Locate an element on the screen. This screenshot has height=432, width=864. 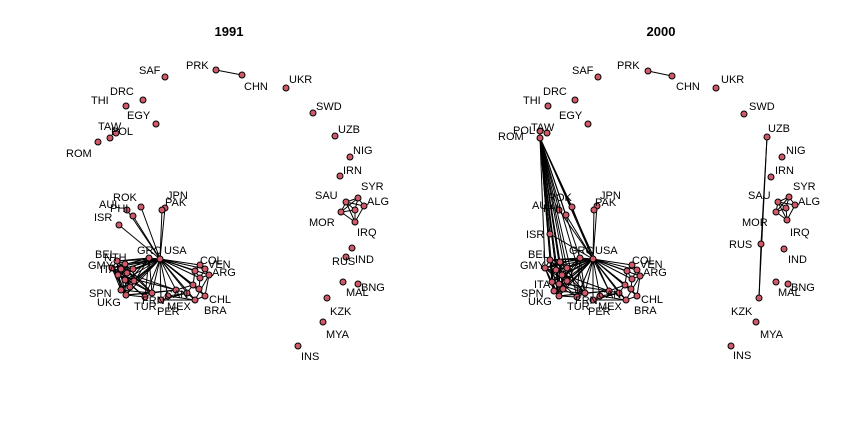
panel-1991-title: 1991 is located at coordinates (229, 31).